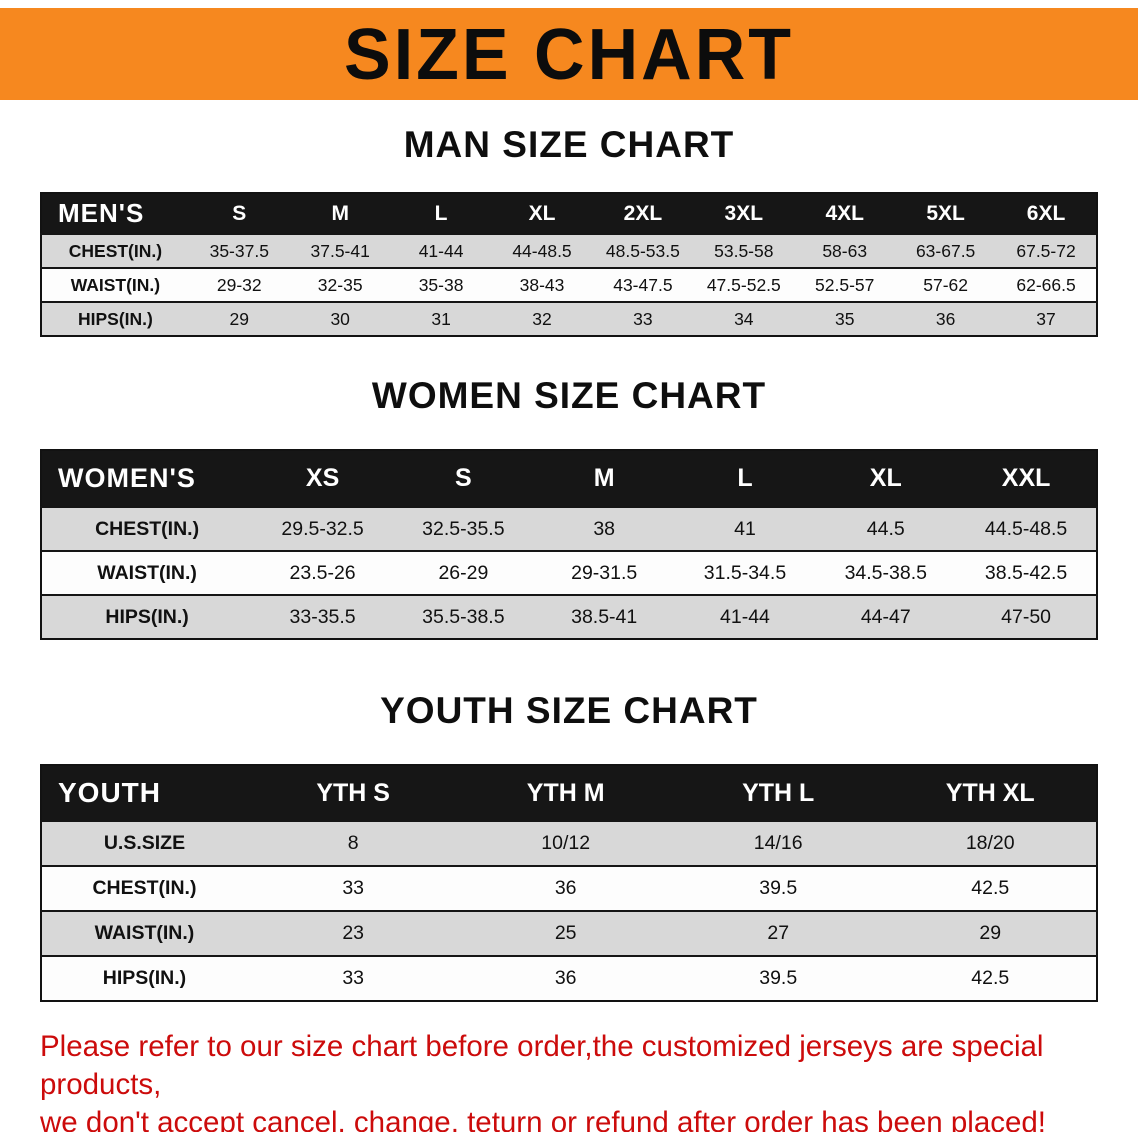  What do you see at coordinates (945, 213) in the screenshot?
I see `size-column-header: 5XL` at bounding box center [945, 213].